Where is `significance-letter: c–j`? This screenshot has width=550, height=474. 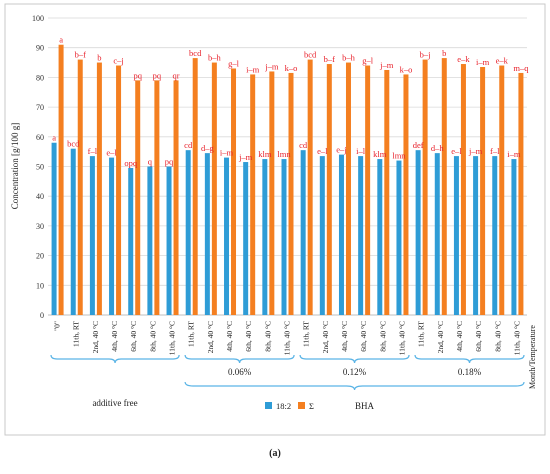
significance-letter: c–j is located at coordinates (118, 61).